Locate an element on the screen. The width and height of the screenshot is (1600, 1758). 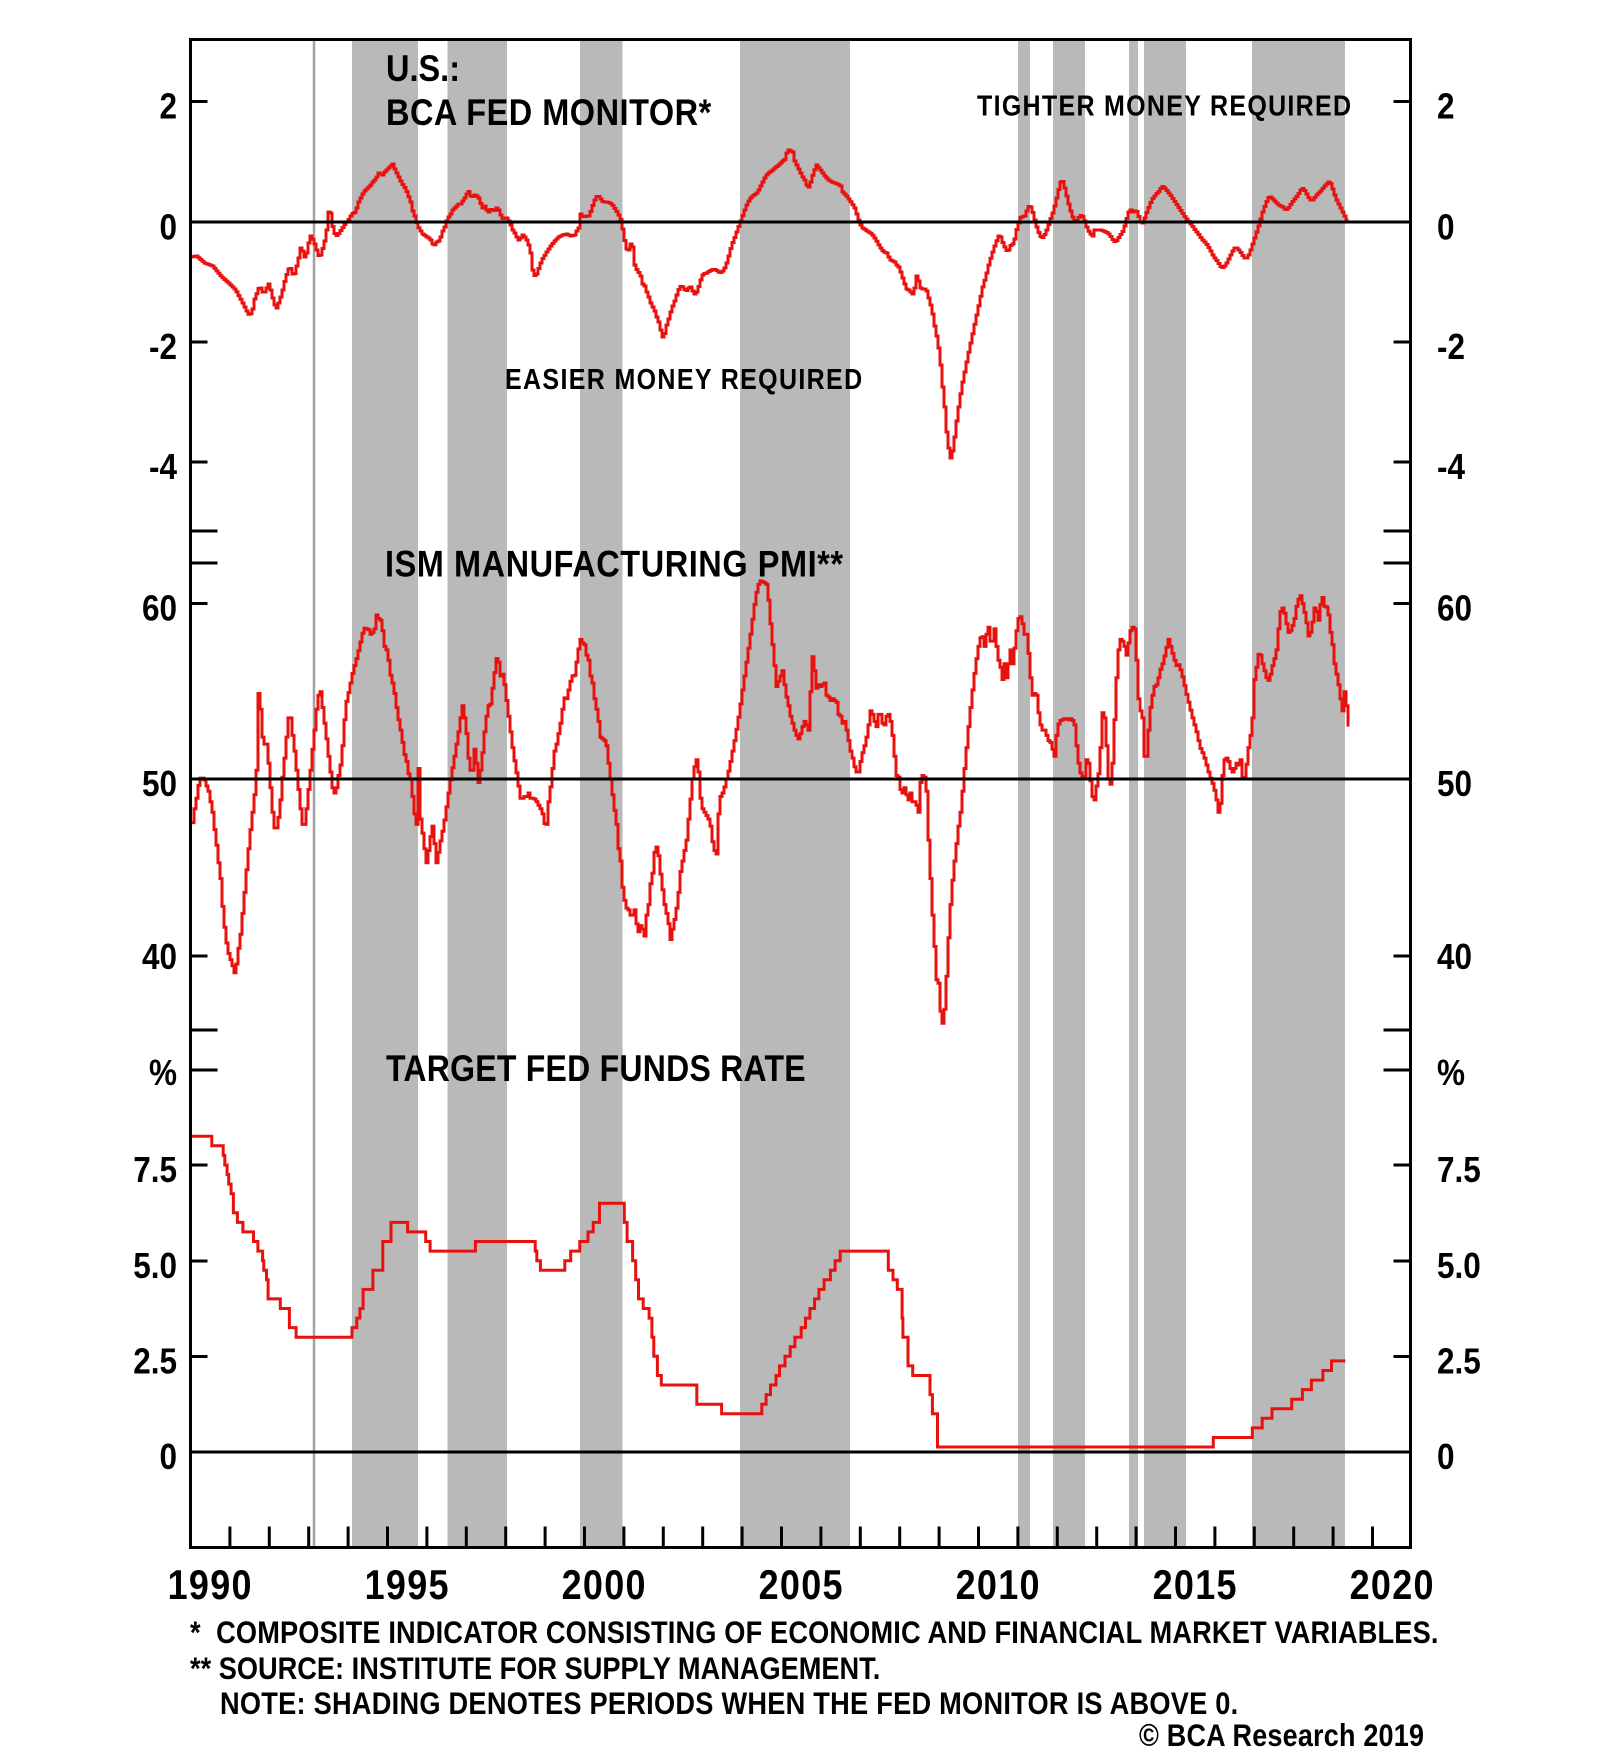
svg-text: U.S.: is located at coordinates (423, 69).